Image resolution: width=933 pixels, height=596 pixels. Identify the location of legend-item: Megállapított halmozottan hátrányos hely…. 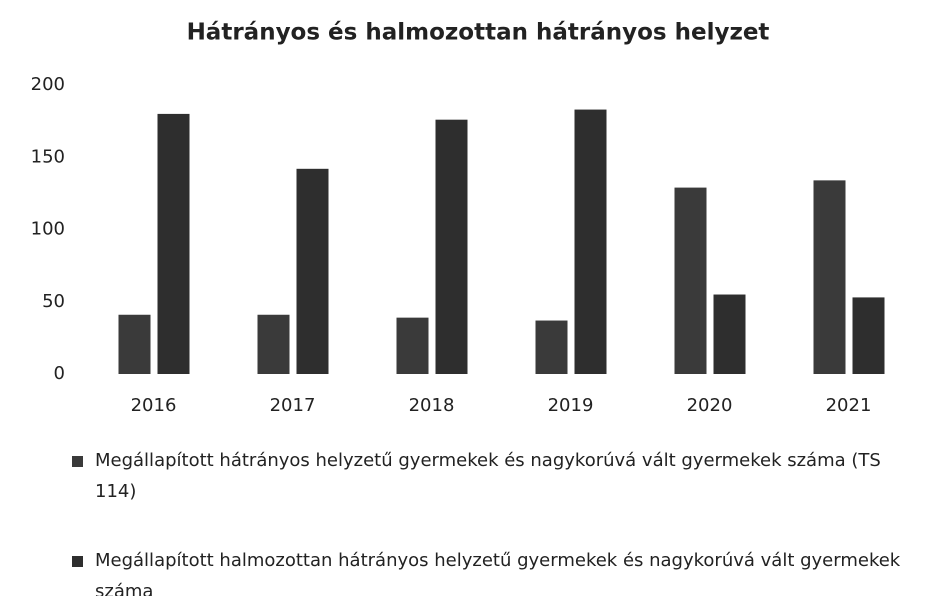
(487, 570).